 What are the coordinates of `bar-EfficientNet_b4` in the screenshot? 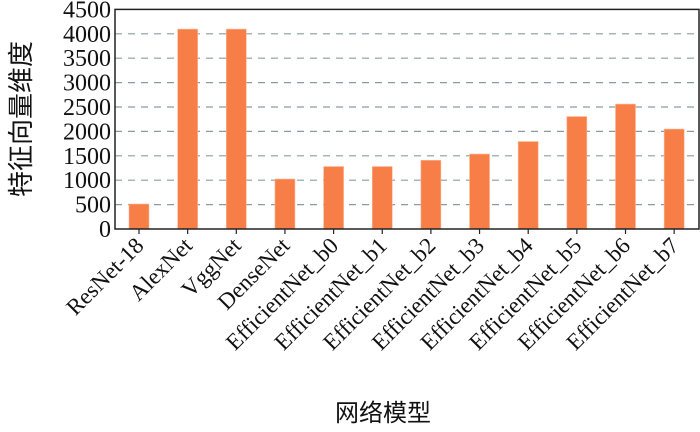 It's located at (528, 185).